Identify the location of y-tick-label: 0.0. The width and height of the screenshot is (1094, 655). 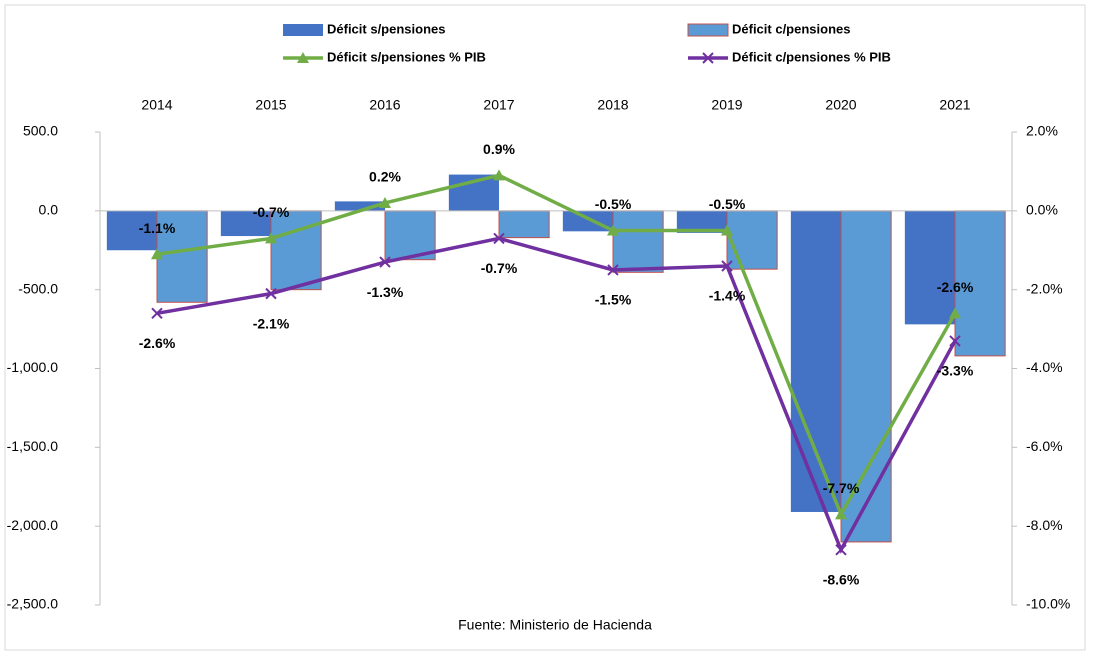
(49, 210).